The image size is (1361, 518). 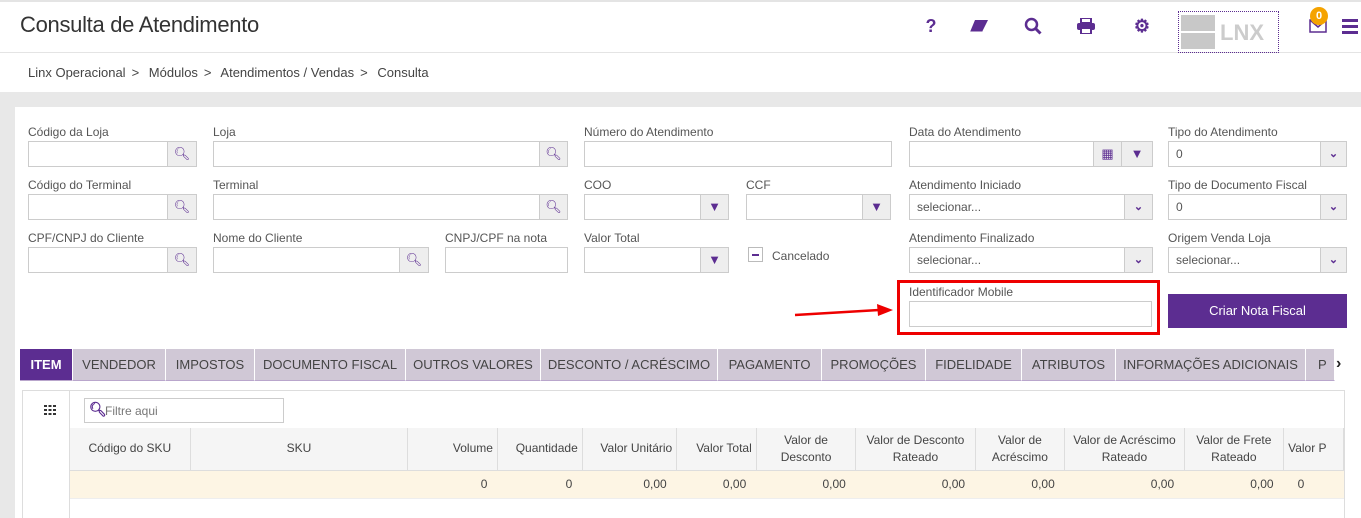 I want to click on column-header: Valor de Acréscimo, so click(x=1020, y=449).